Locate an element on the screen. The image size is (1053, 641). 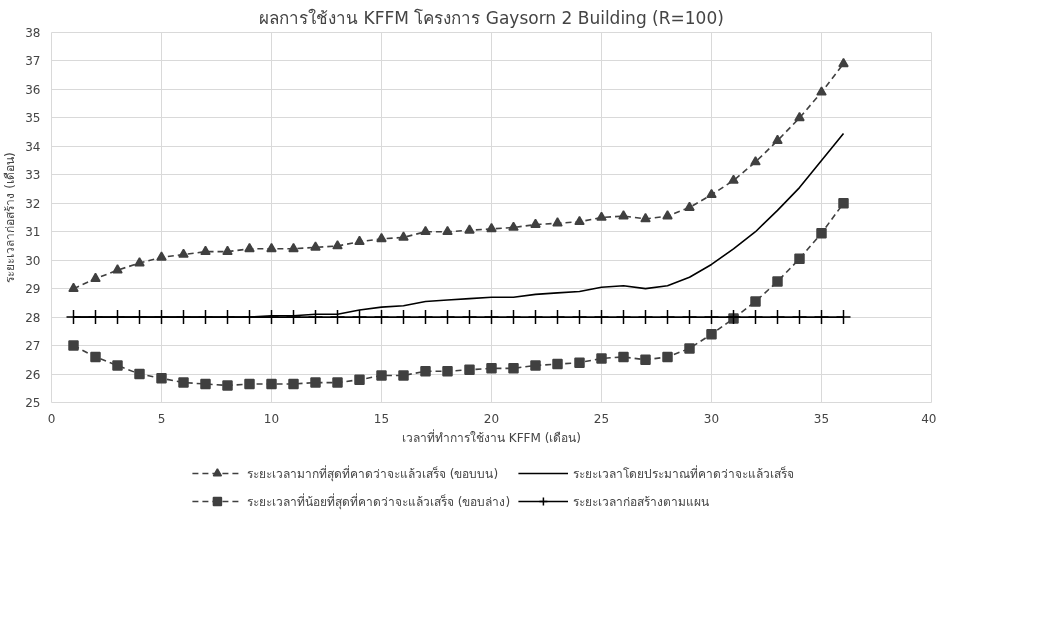
x-tick-label: 10 is located at coordinates (271, 418).